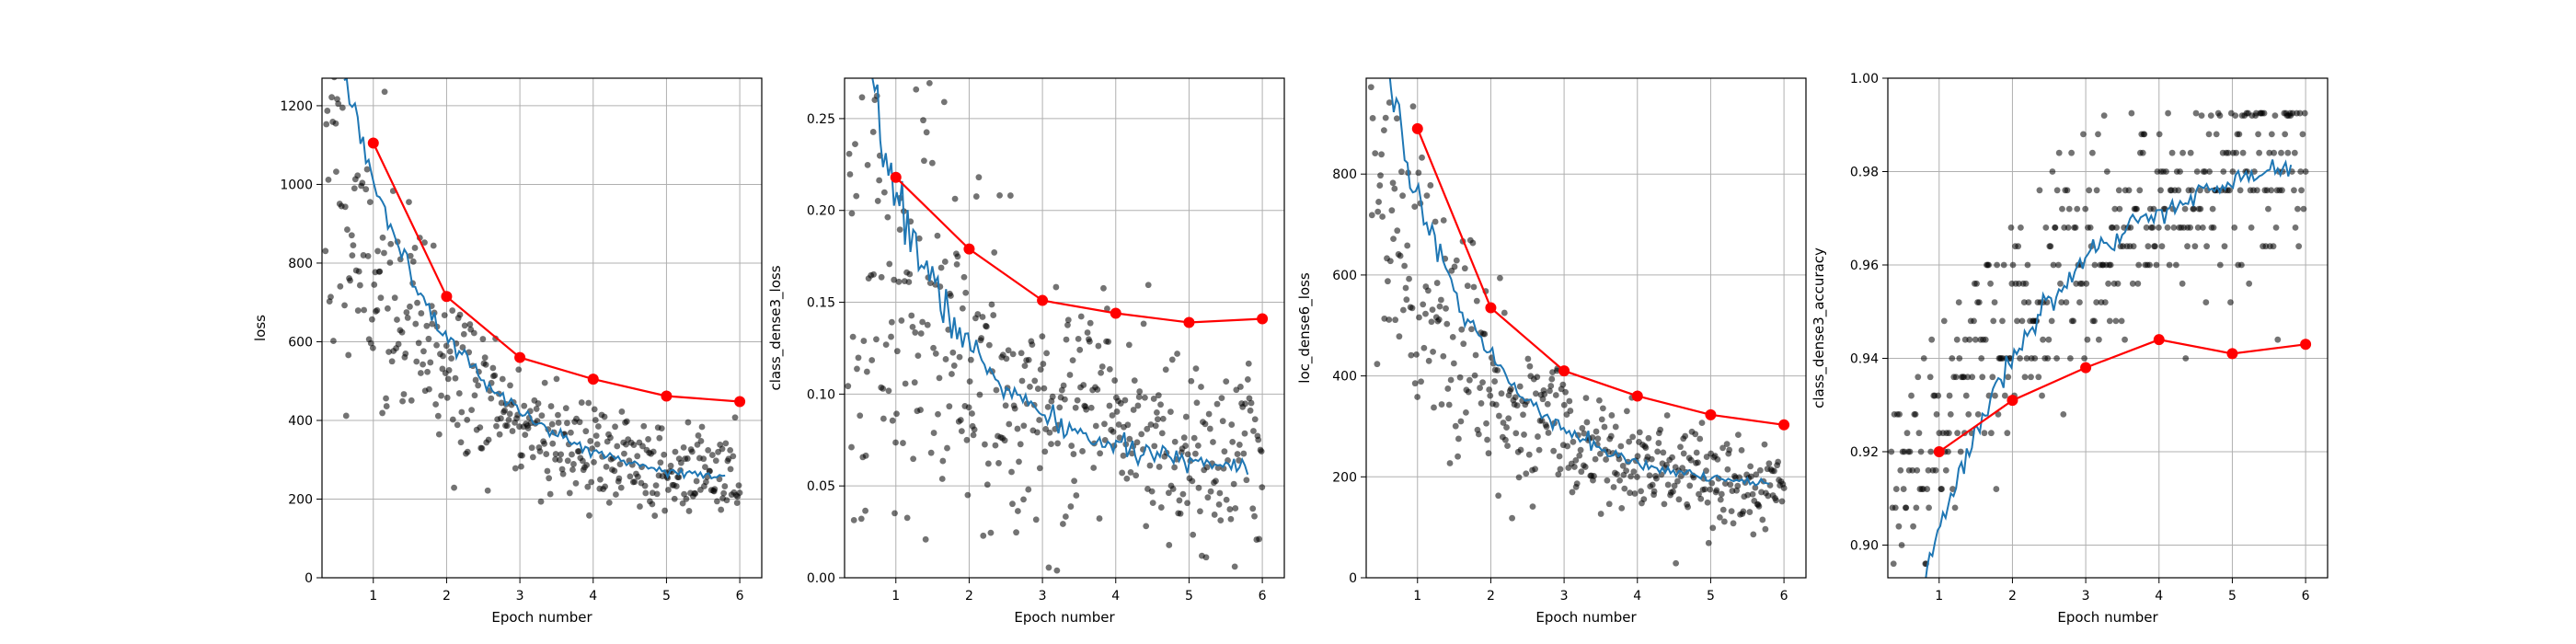 The image size is (2576, 644). I want to click on x-tick-label: 4, so click(1637, 596).